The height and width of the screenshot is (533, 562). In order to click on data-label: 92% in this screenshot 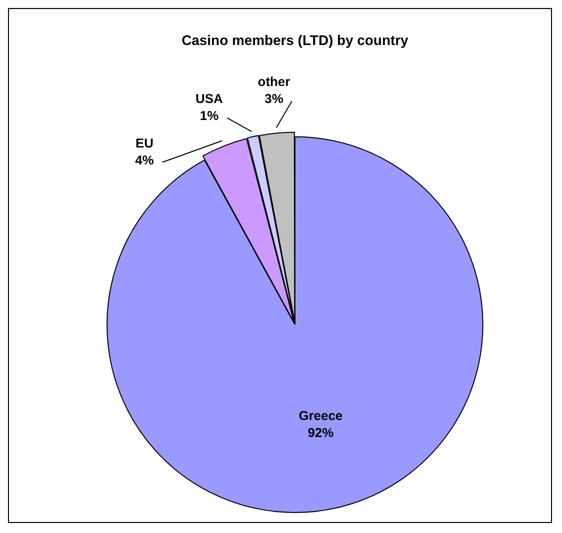, I will do `click(321, 432)`.